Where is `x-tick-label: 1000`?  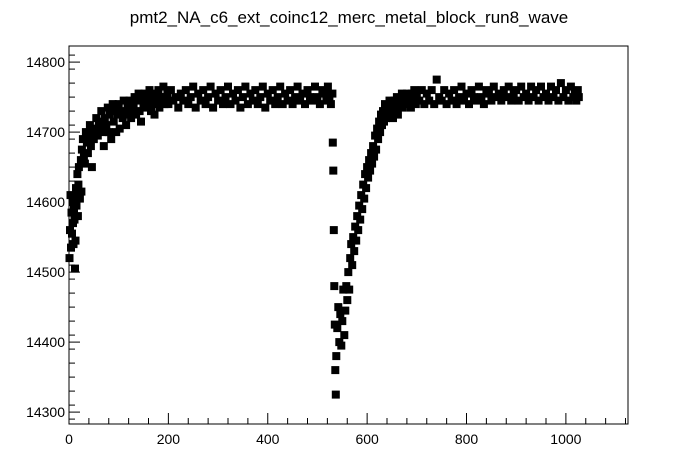 x-tick-label: 1000 is located at coordinates (565, 439).